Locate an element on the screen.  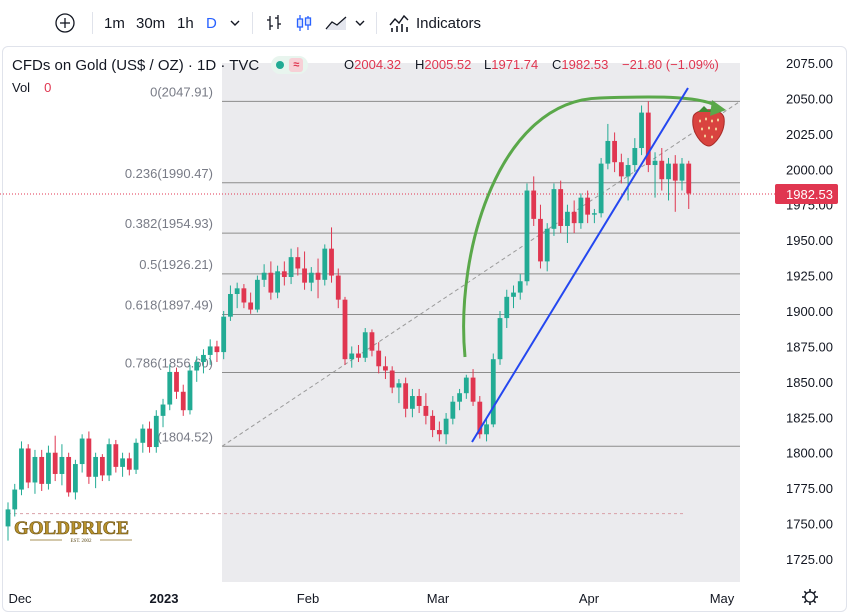
ohlc-open: O2004.32 is located at coordinates (373, 64).